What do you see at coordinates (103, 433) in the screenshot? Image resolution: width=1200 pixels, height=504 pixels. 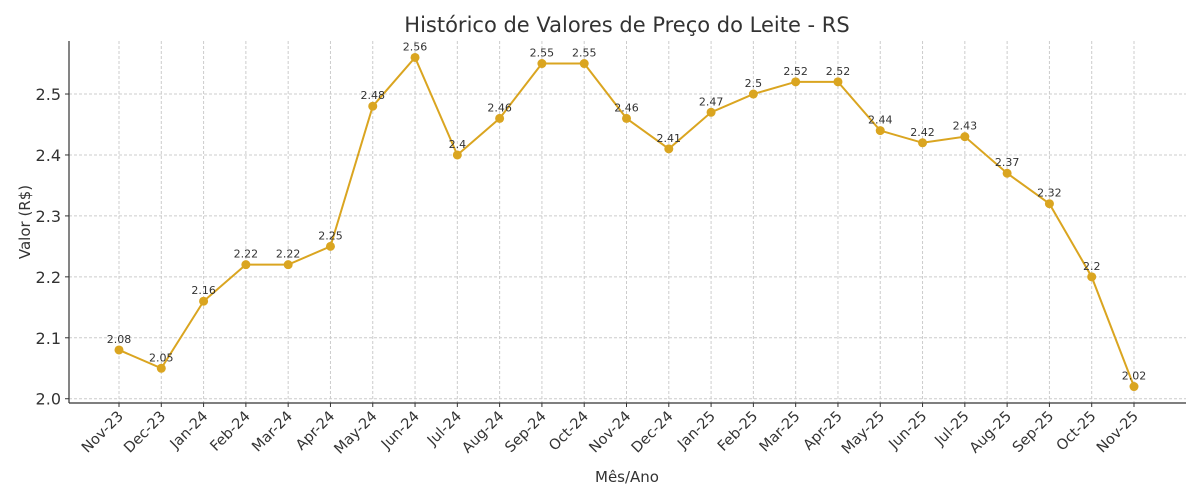 I see `x-tick-label: Nov-23` at bounding box center [103, 433].